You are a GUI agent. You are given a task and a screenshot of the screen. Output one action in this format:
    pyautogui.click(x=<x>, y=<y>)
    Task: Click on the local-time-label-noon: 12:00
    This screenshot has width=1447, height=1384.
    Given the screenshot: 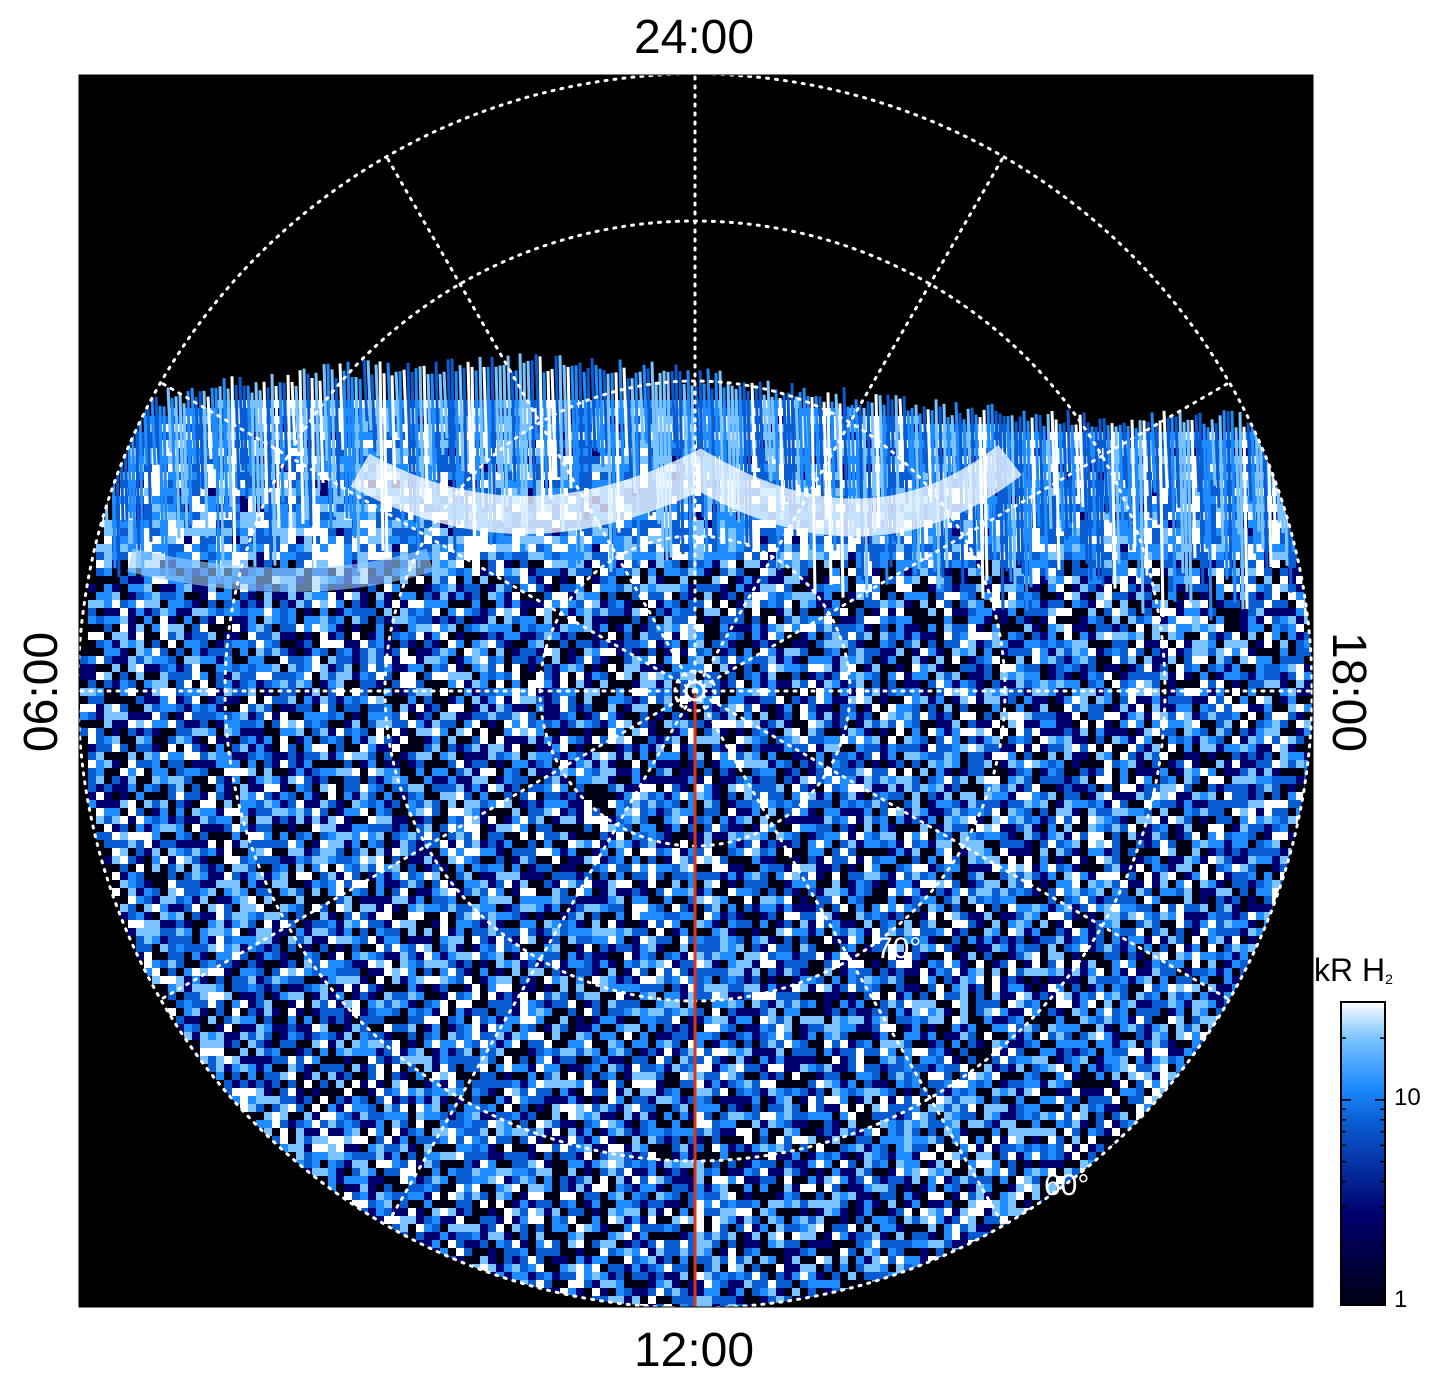 What is the action you would take?
    pyautogui.click(x=694, y=1350)
    